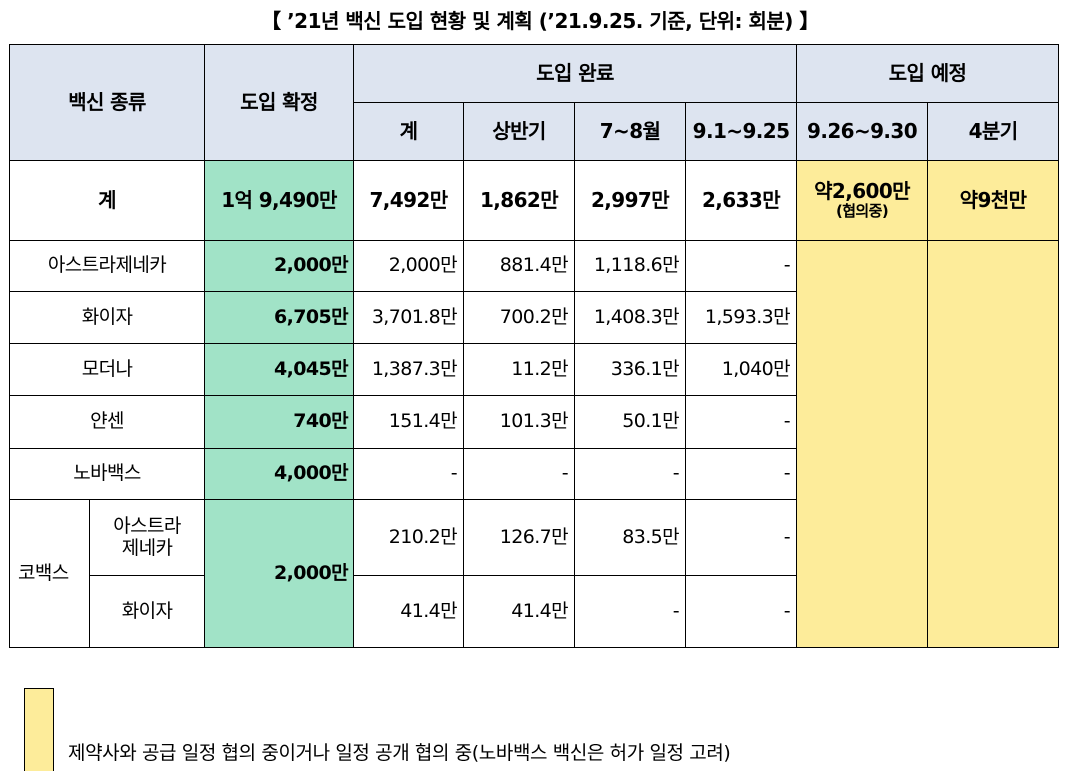 The width and height of the screenshot is (1080, 771). What do you see at coordinates (107, 474) in the screenshot?
I see `vaccine-name: 노바백스` at bounding box center [107, 474].